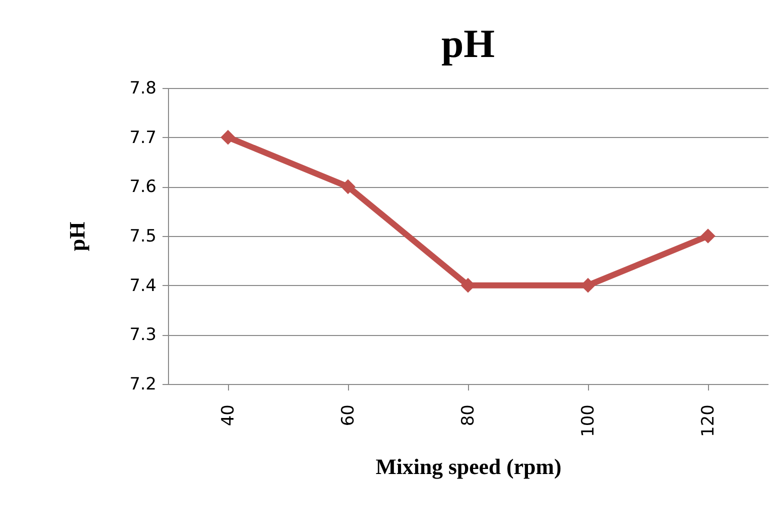 This screenshot has width=773, height=510. What do you see at coordinates (142, 187) in the screenshot?
I see `y-tick-label: 7.6` at bounding box center [142, 187].